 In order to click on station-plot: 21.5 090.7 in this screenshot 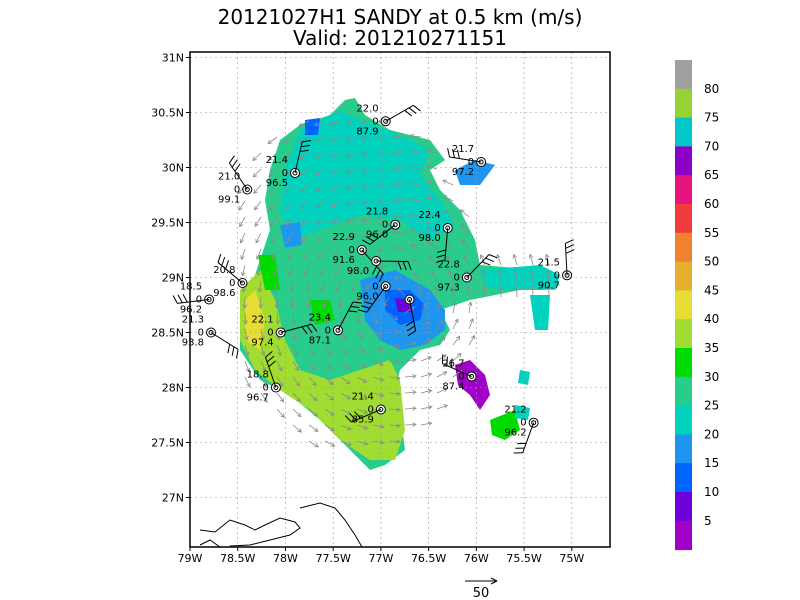, I will do `click(556, 265)`.